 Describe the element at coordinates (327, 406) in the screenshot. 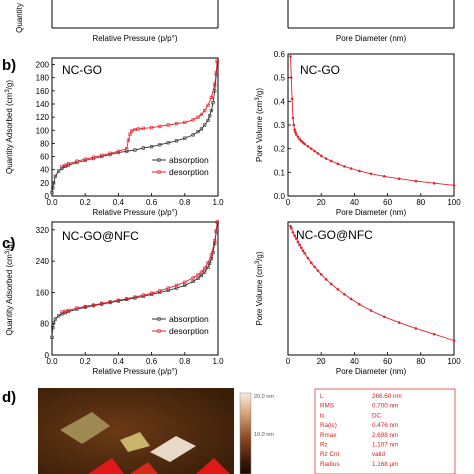

I see `afm-stat-key: RMS` at that location.